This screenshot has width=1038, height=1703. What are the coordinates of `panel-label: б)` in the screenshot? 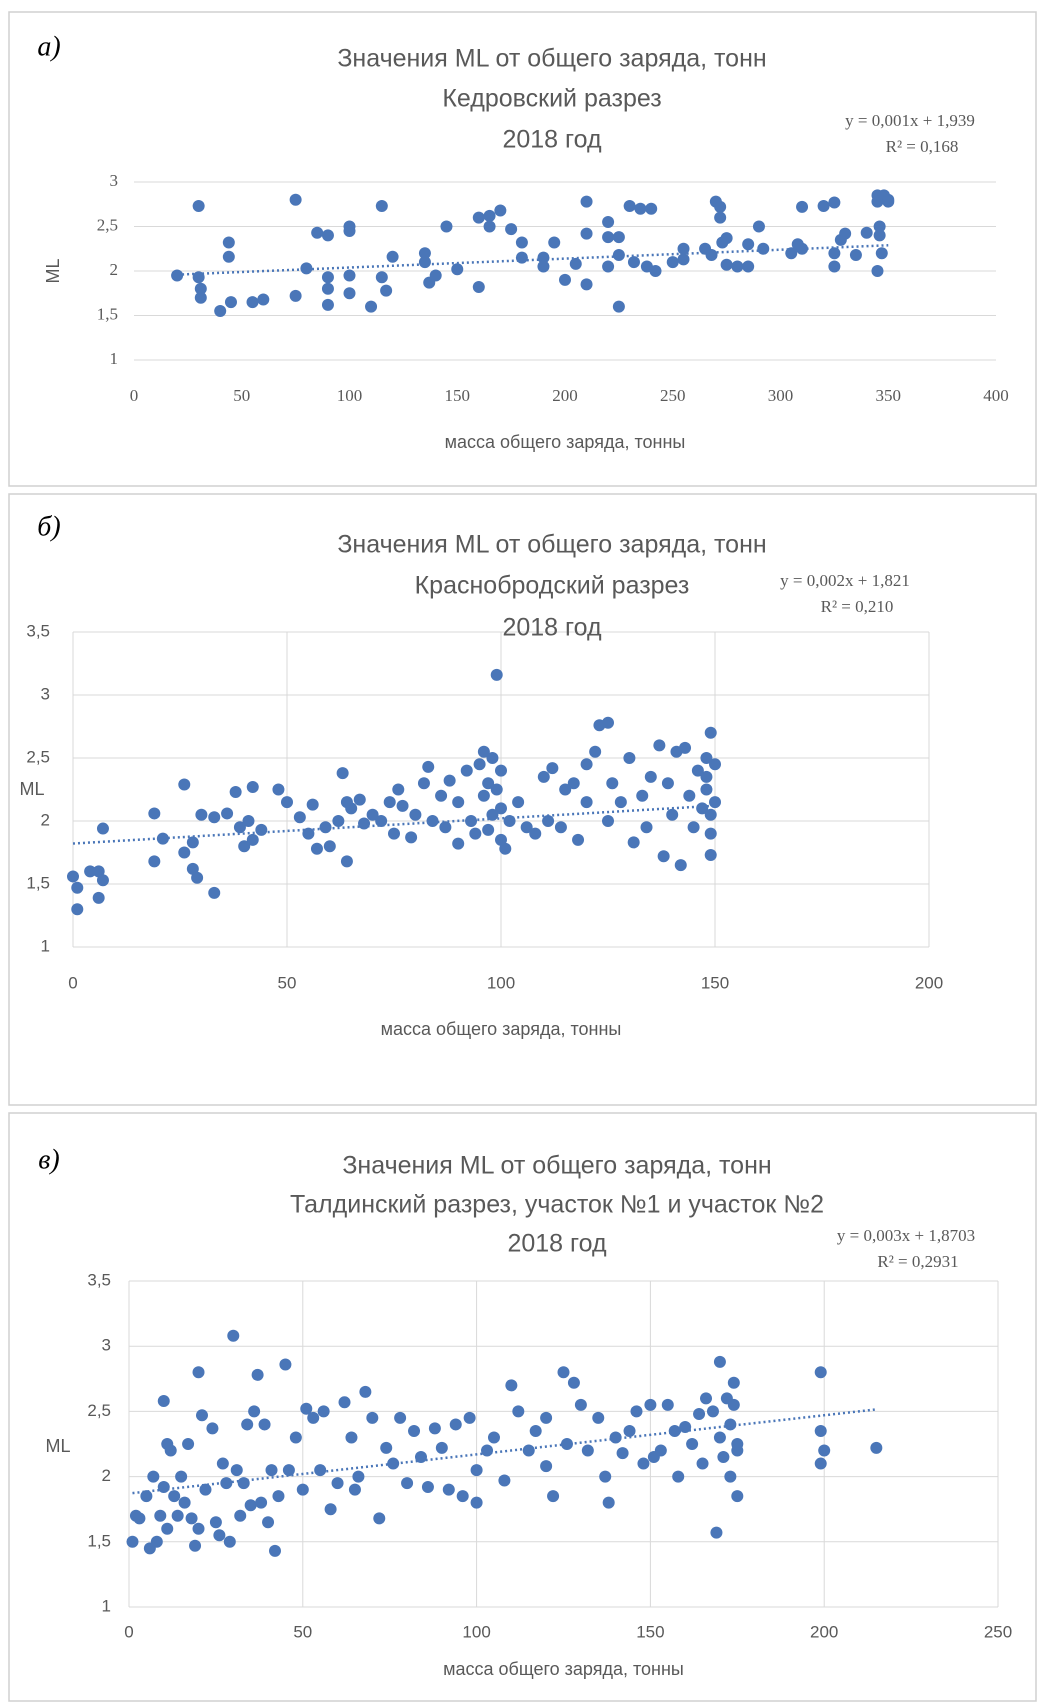 It's located at (48, 526).